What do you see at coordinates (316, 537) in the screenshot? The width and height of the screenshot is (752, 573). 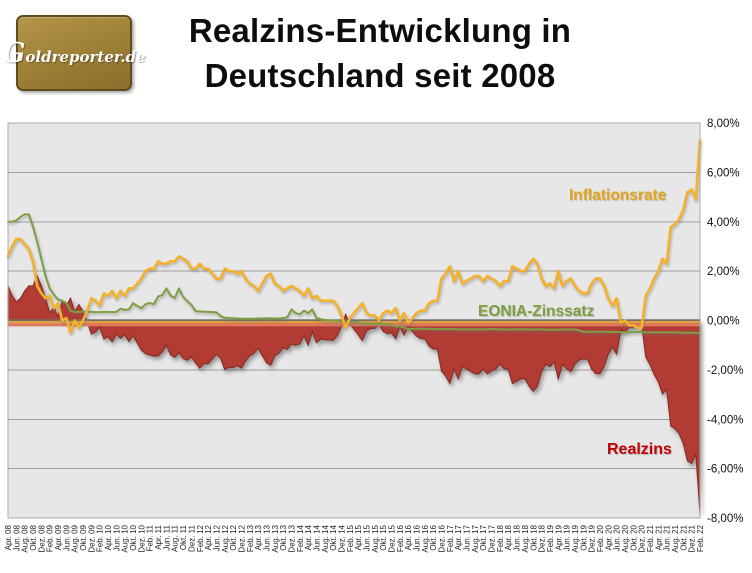 I see `x-tick-label: Jun. 14` at bounding box center [316, 537].